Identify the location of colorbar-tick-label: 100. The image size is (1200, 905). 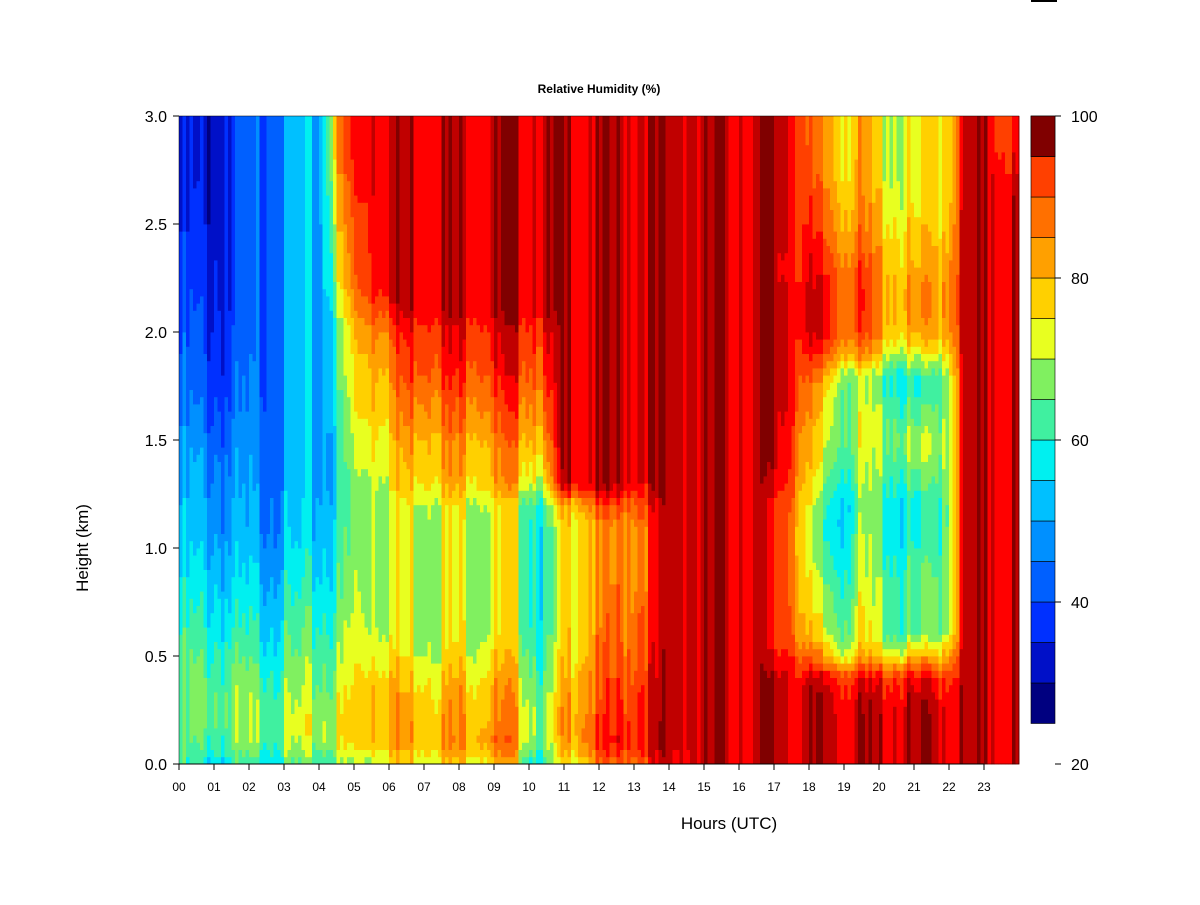
(1084, 117).